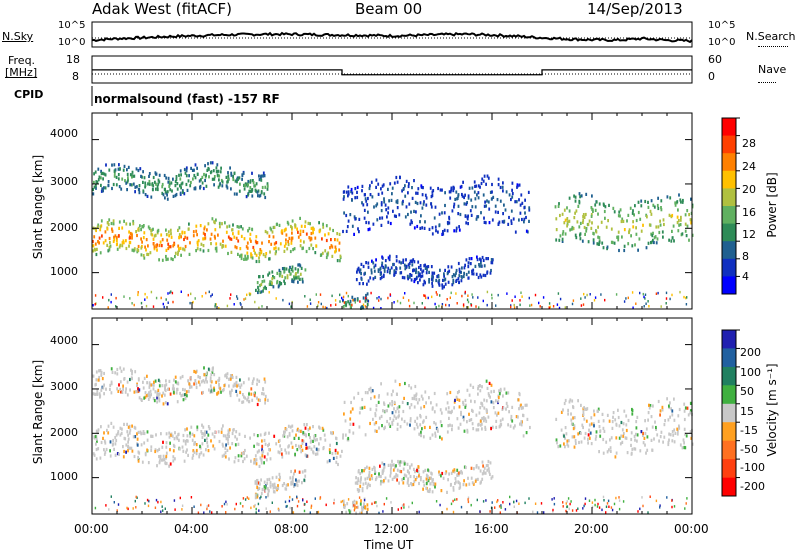 This screenshot has width=800, height=554. Describe the element at coordinates (392, 37) in the screenshot. I see `noise-sky-line` at that location.